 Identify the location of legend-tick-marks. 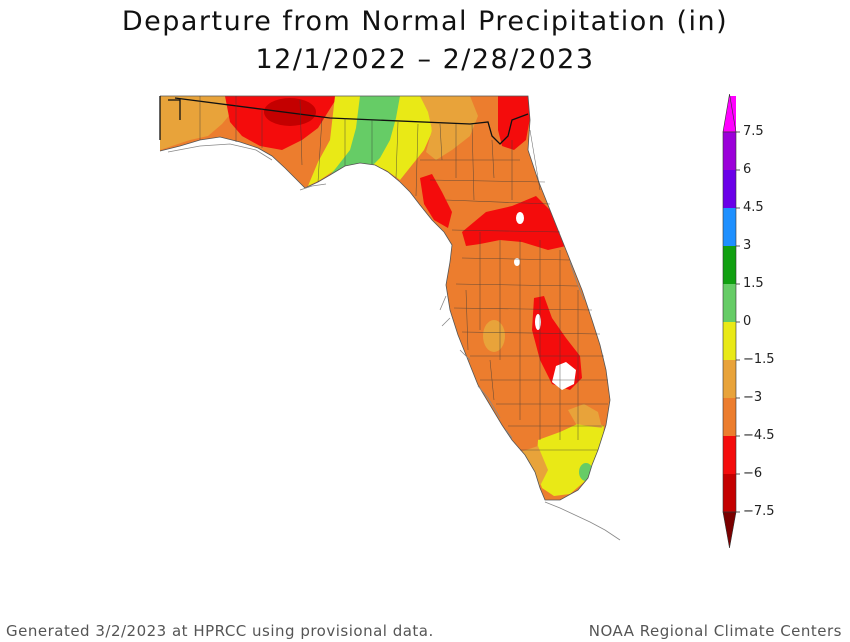
(738, 322).